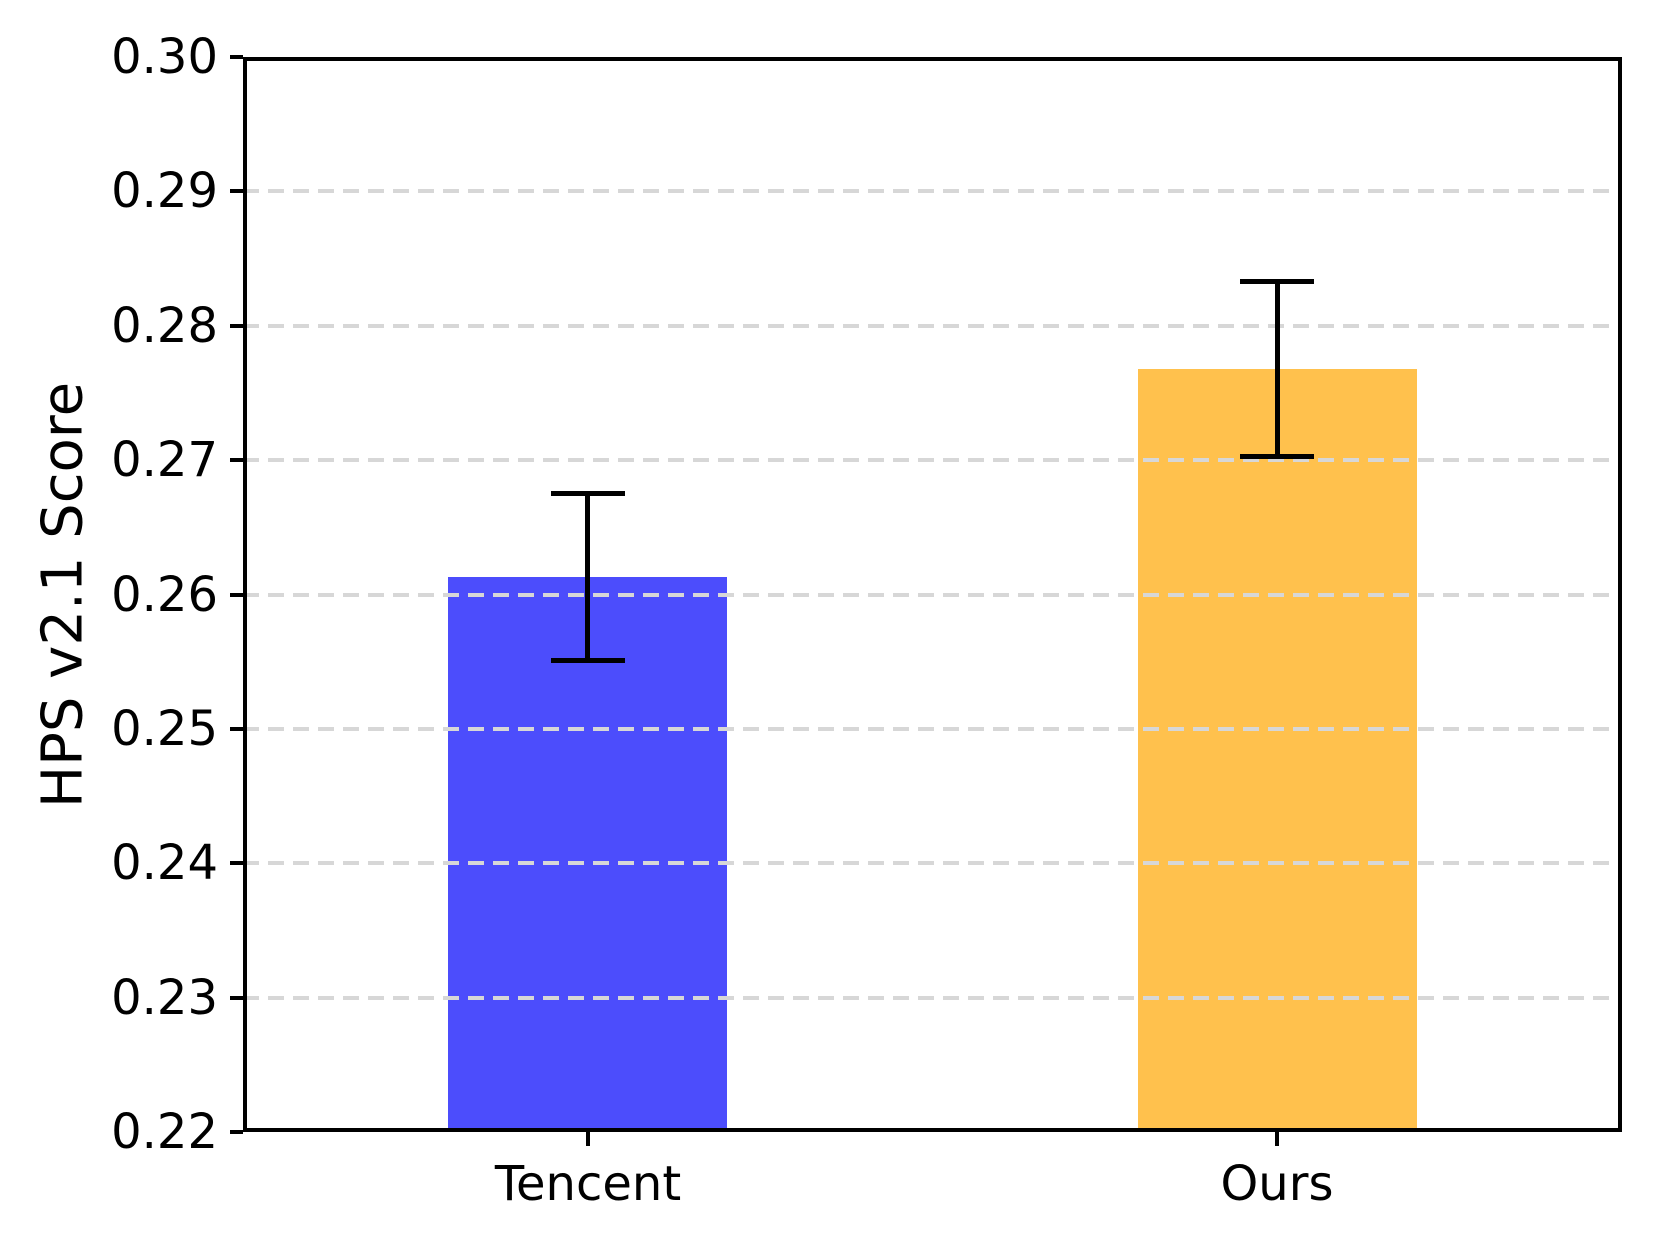  Describe the element at coordinates (164, 57) in the screenshot. I see `y-tick-label: 0.30` at that location.